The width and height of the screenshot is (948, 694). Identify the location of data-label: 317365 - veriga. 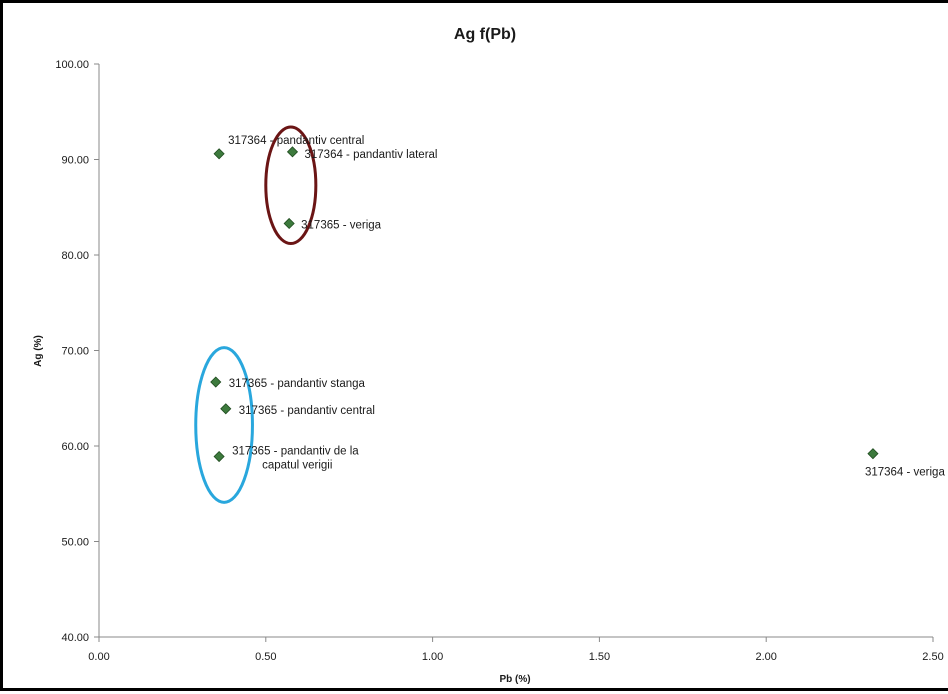
(341, 225).